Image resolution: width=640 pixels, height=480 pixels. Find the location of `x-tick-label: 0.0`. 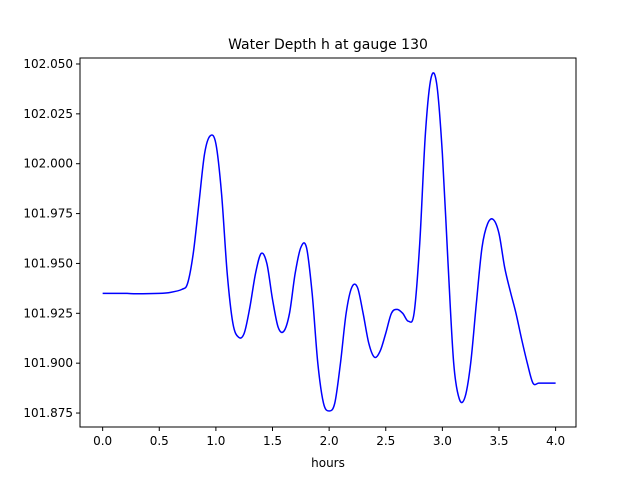

x-tick-label: 0.0 is located at coordinates (102, 441).